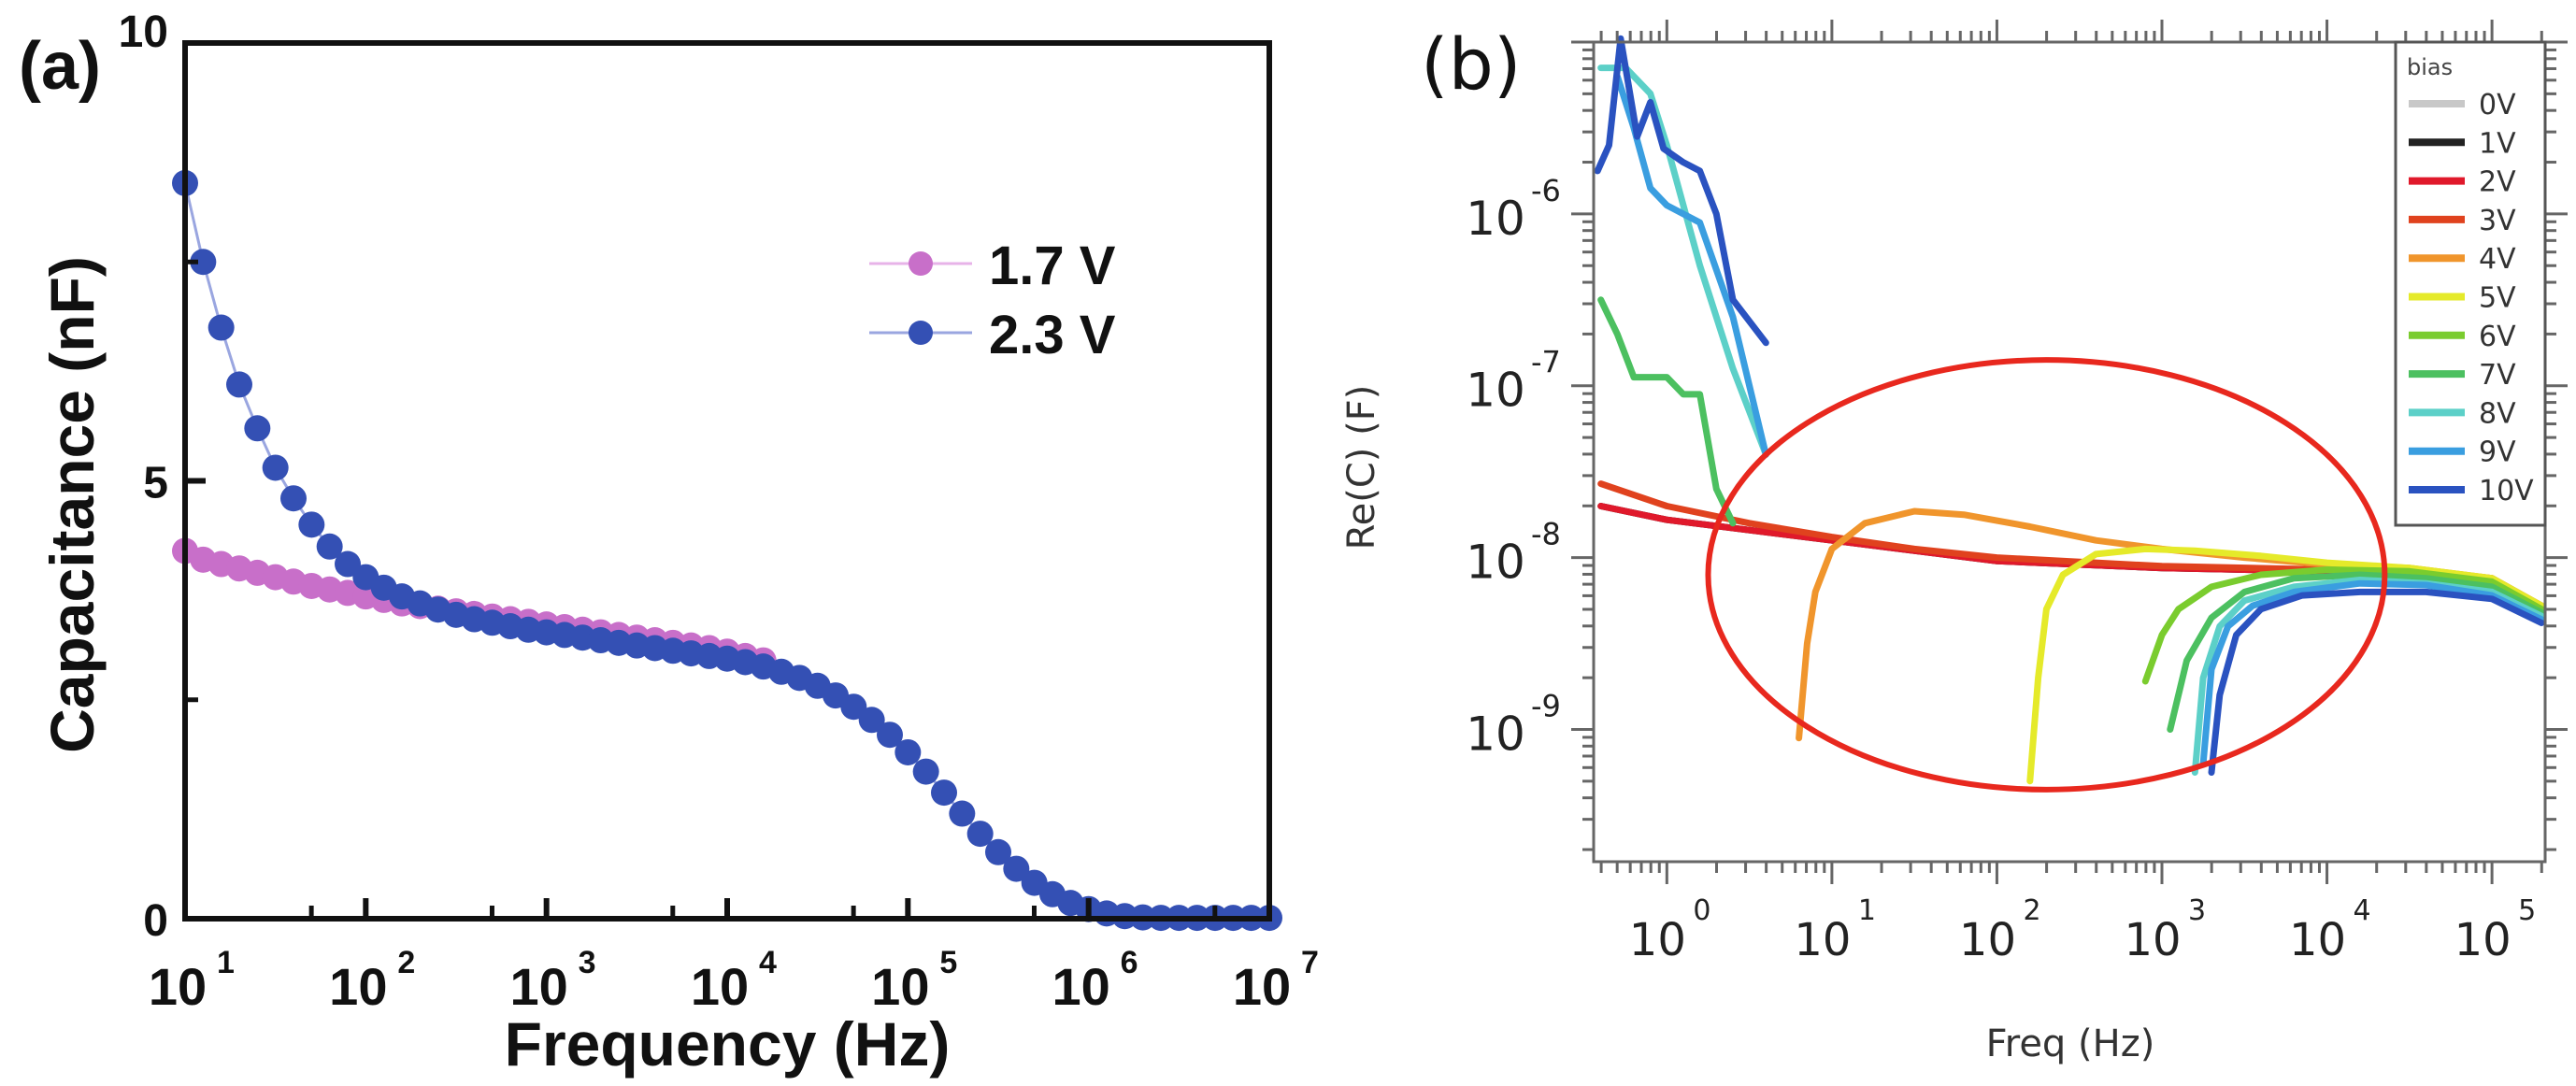 The image size is (2576, 1086). What do you see at coordinates (1361, 467) in the screenshot?
I see `panel-b-y-axis-label: Re(C) (F)` at bounding box center [1361, 467].